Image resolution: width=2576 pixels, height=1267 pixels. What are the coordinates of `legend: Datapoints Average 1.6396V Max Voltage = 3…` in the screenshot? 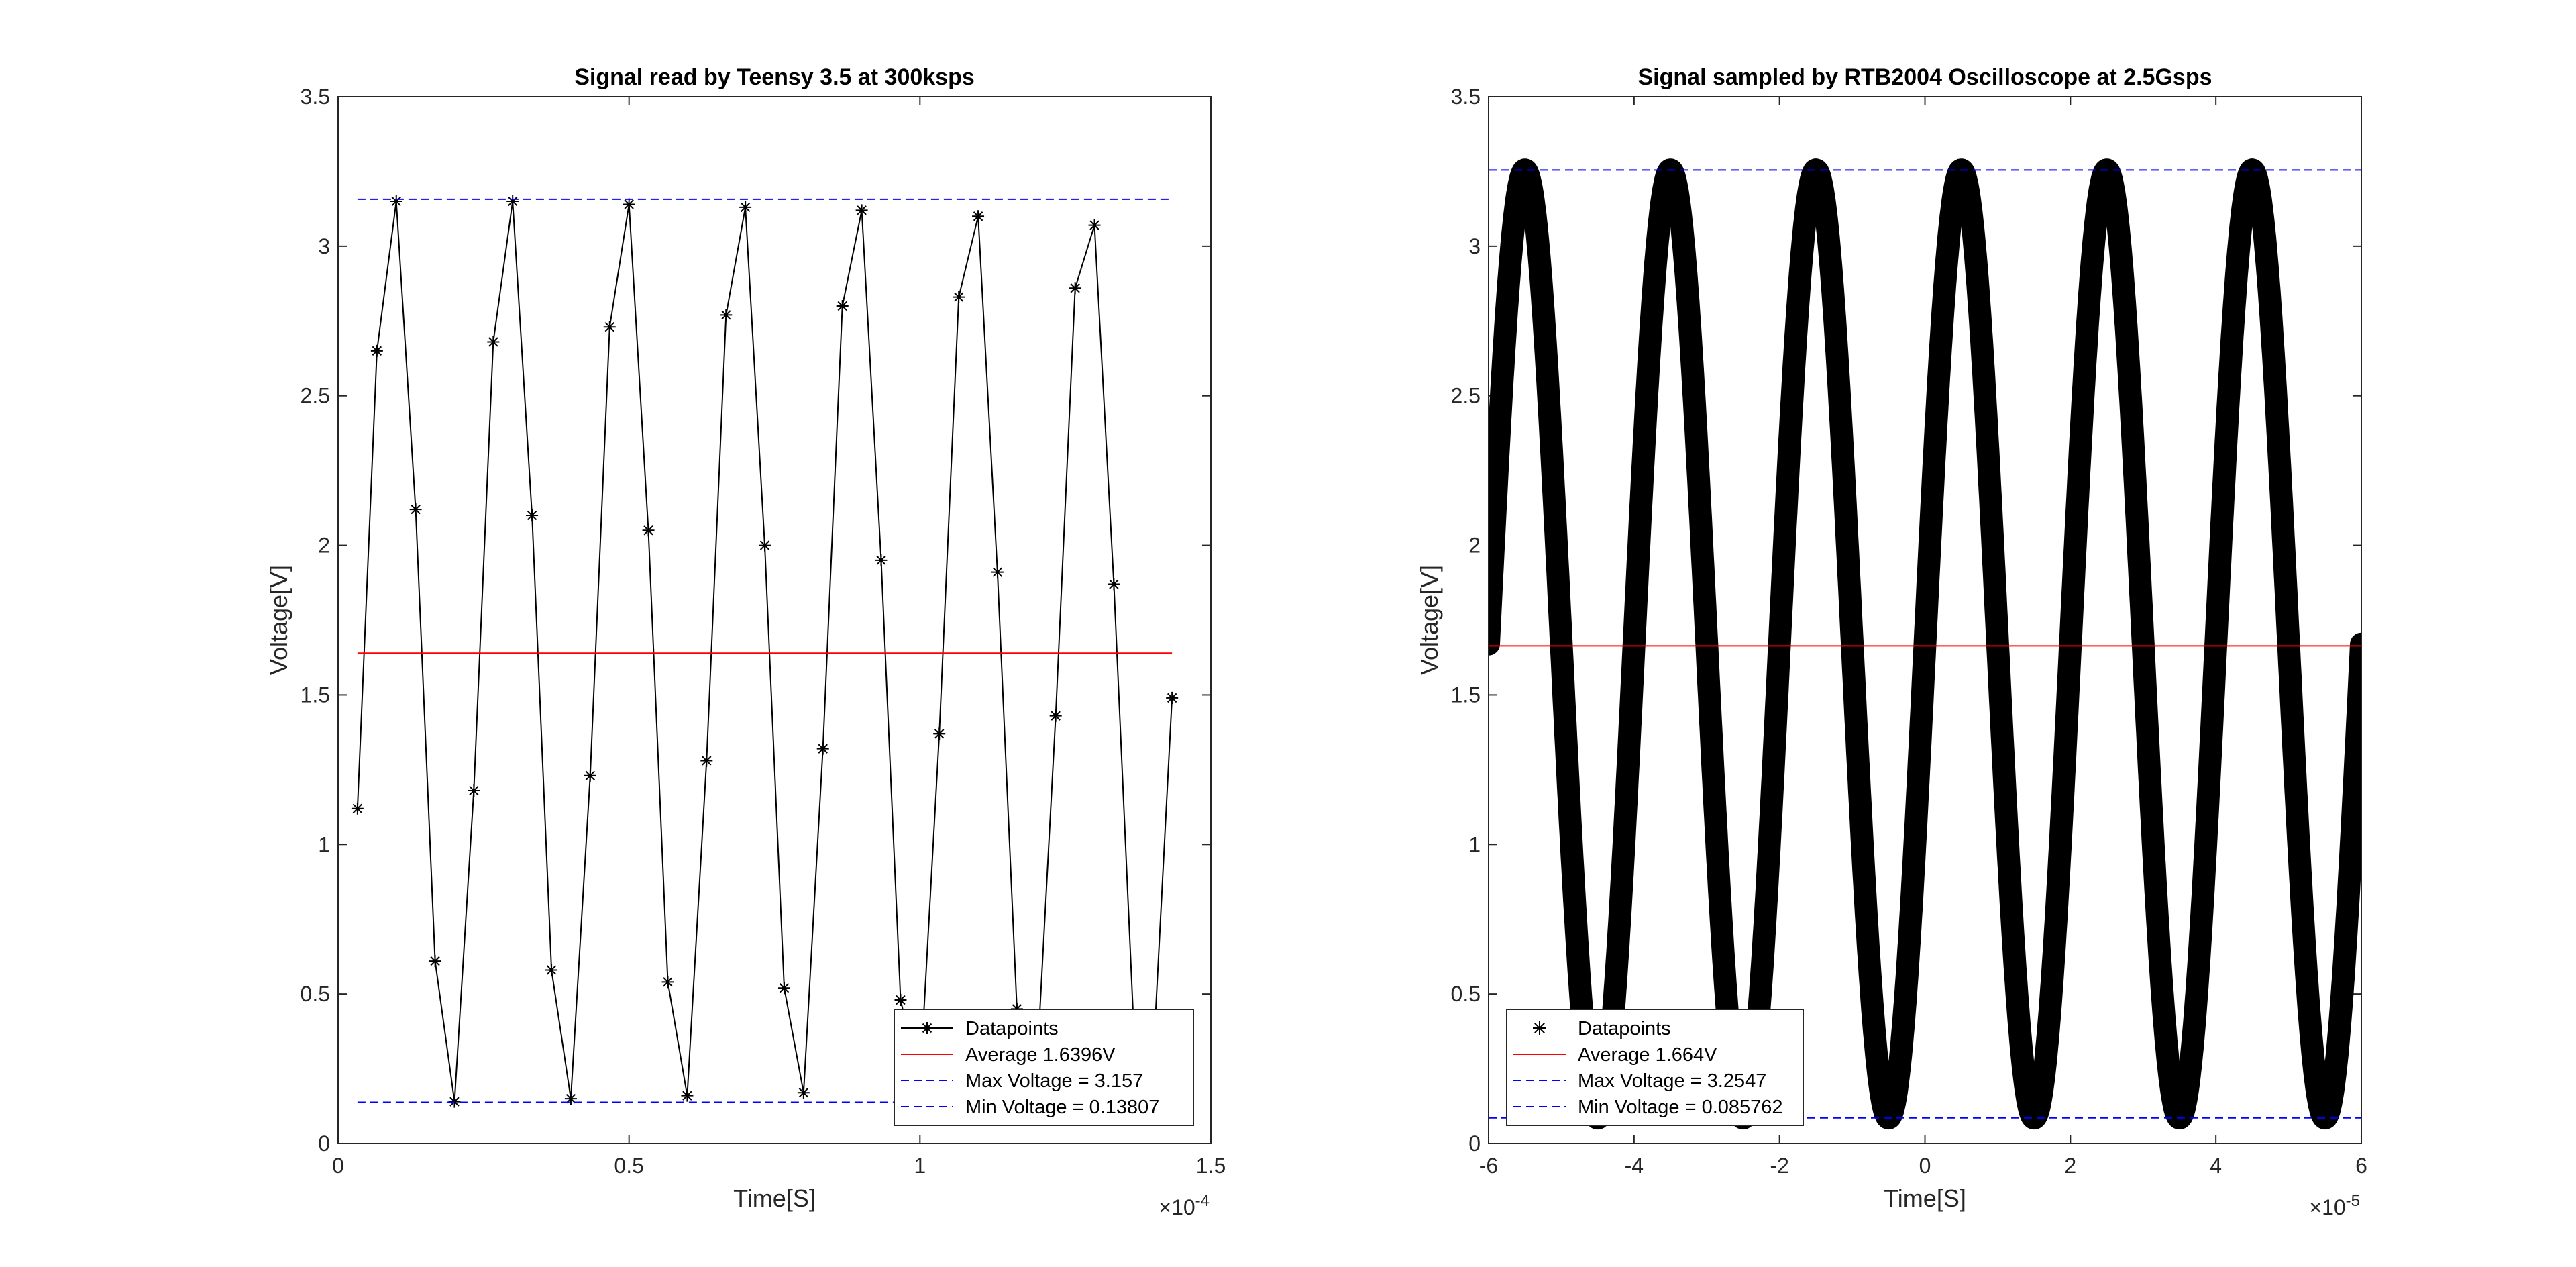 It's located at (1044, 1067).